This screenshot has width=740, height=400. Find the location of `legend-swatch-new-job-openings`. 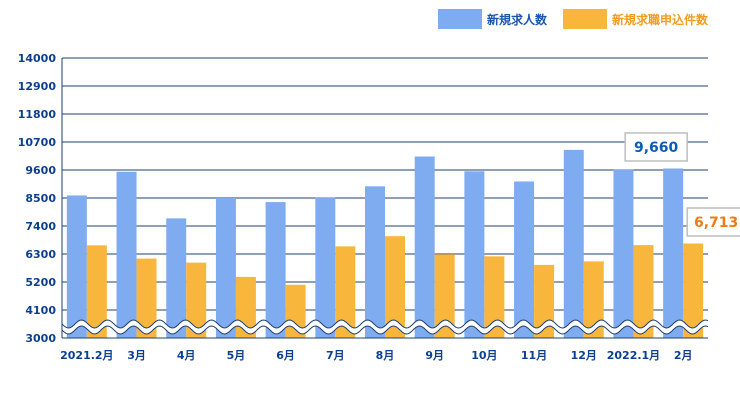

legend-swatch-new-job-openings is located at coordinates (460, 19).